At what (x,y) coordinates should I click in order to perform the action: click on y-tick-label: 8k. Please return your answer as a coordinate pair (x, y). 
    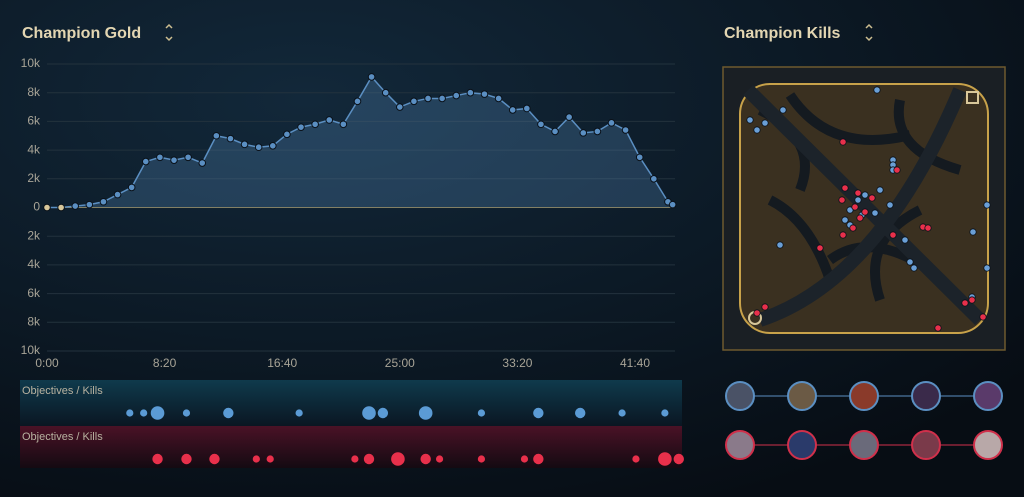
    Looking at the image, I should click on (34, 92).